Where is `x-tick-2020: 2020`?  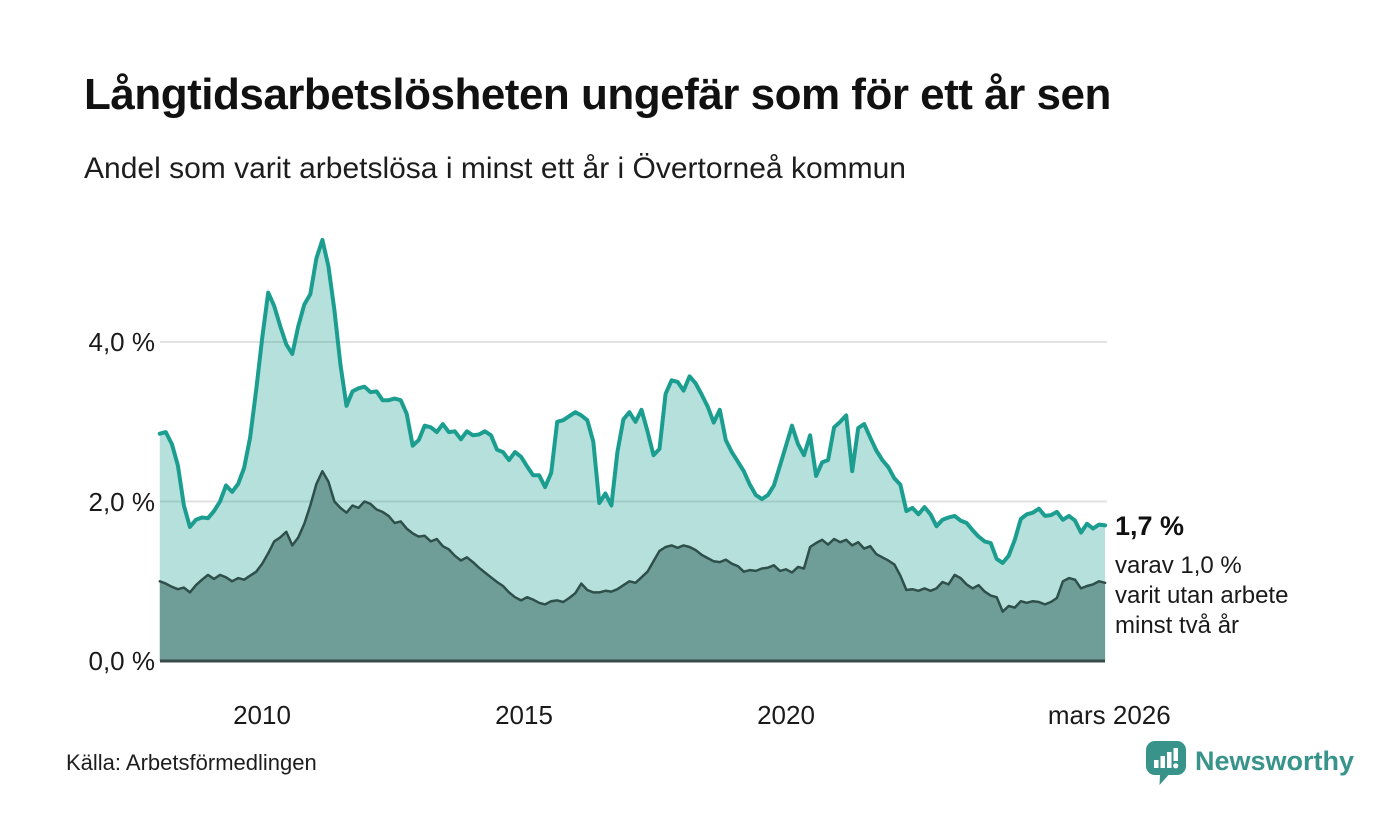 x-tick-2020: 2020 is located at coordinates (786, 715).